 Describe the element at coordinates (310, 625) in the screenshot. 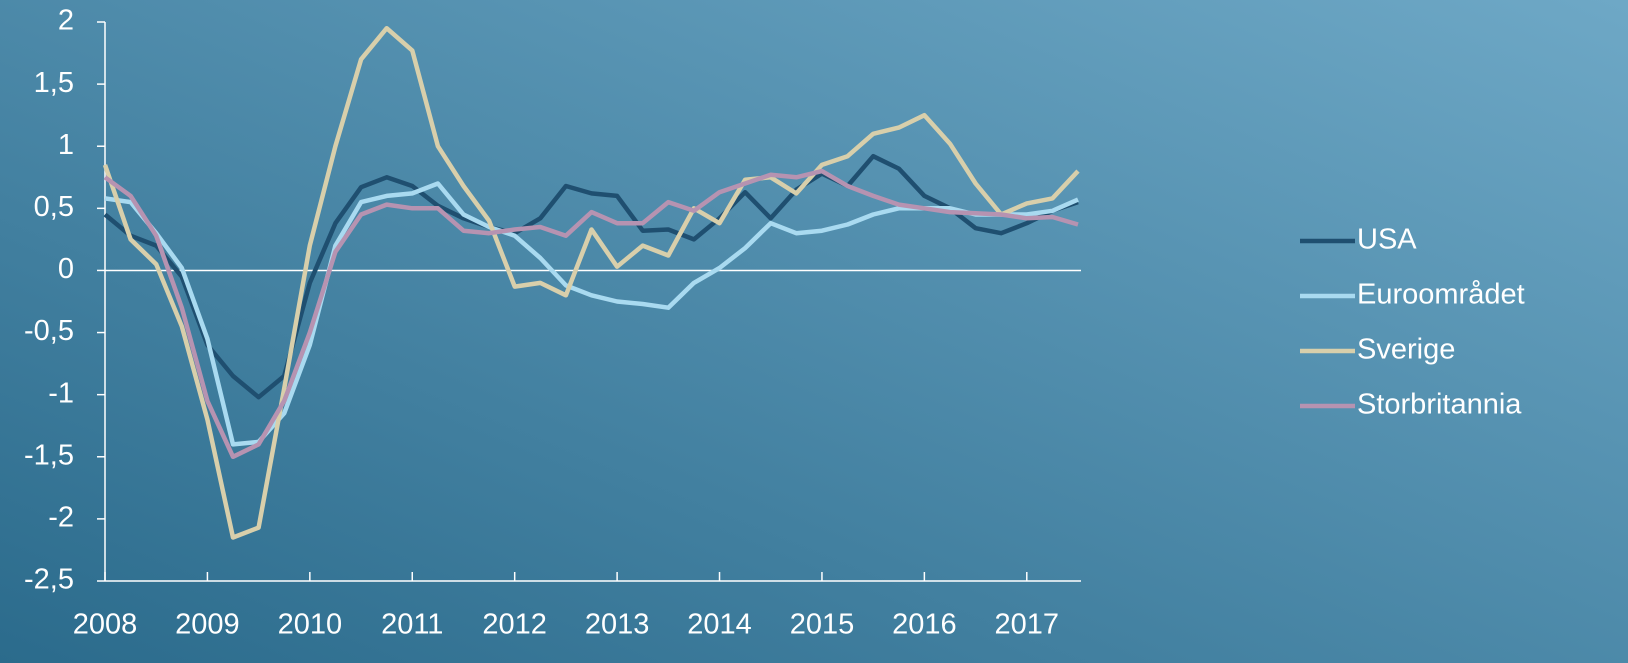

I see `x-tick-label: 2010` at that location.